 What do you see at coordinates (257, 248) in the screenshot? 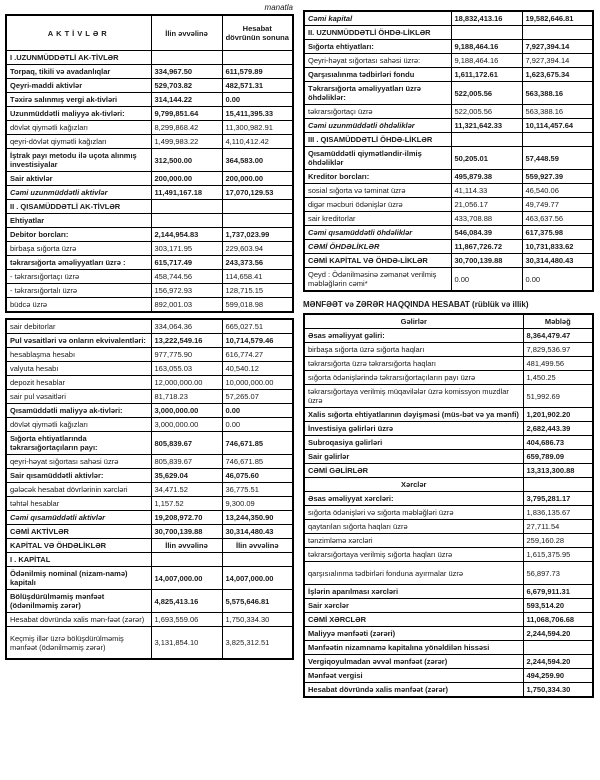
I see `row-value: 229,603.94` at bounding box center [257, 248].